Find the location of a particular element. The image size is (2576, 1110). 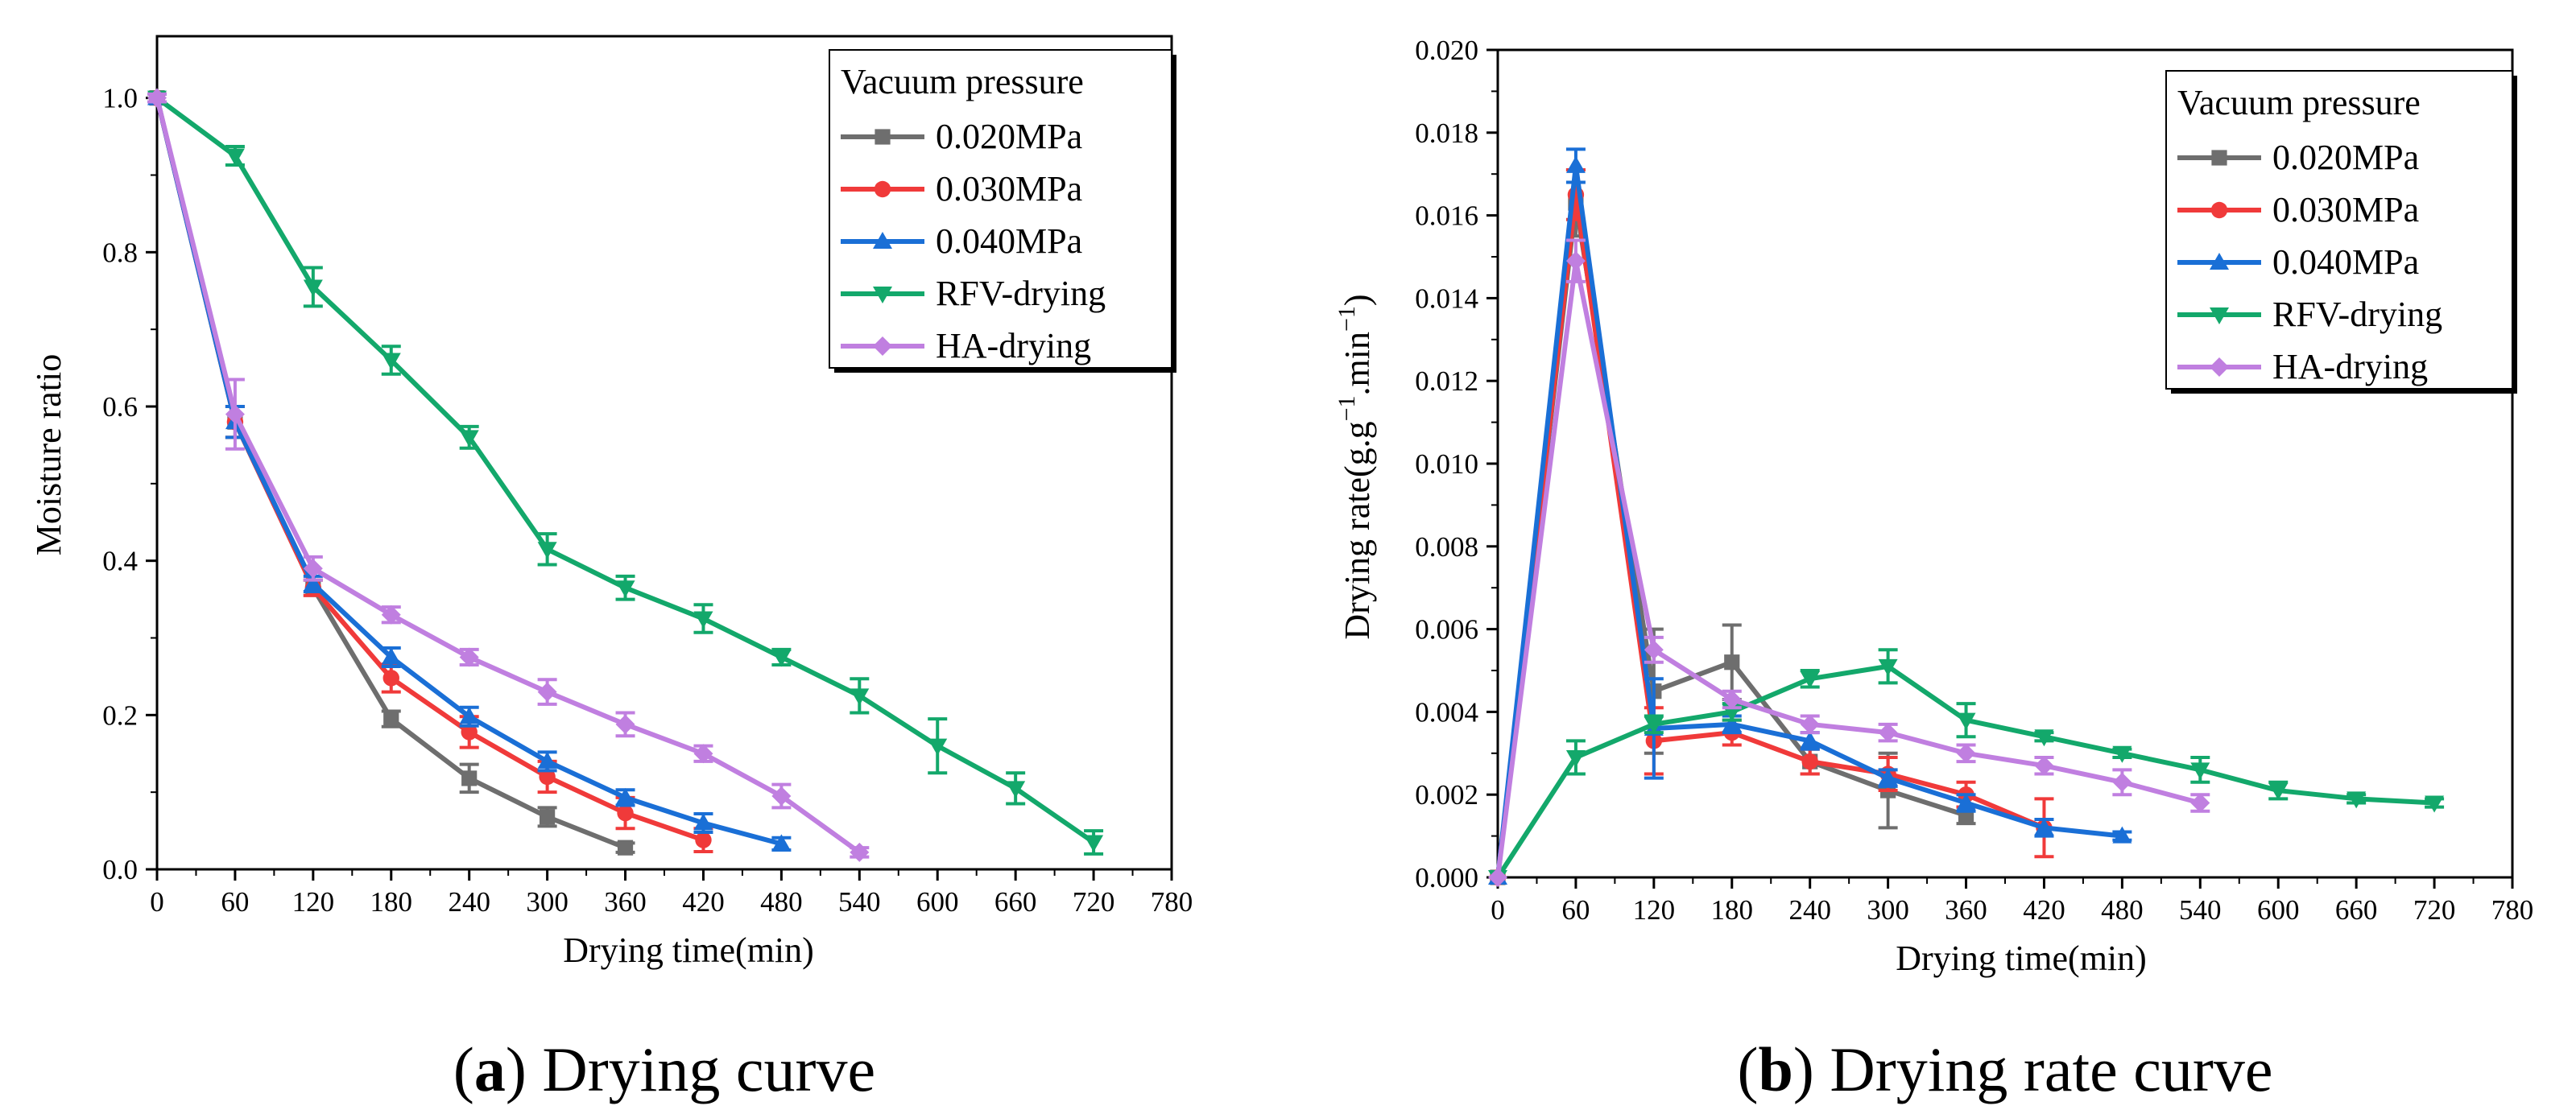

series-RFV-drying is located at coordinates (1967, 767).